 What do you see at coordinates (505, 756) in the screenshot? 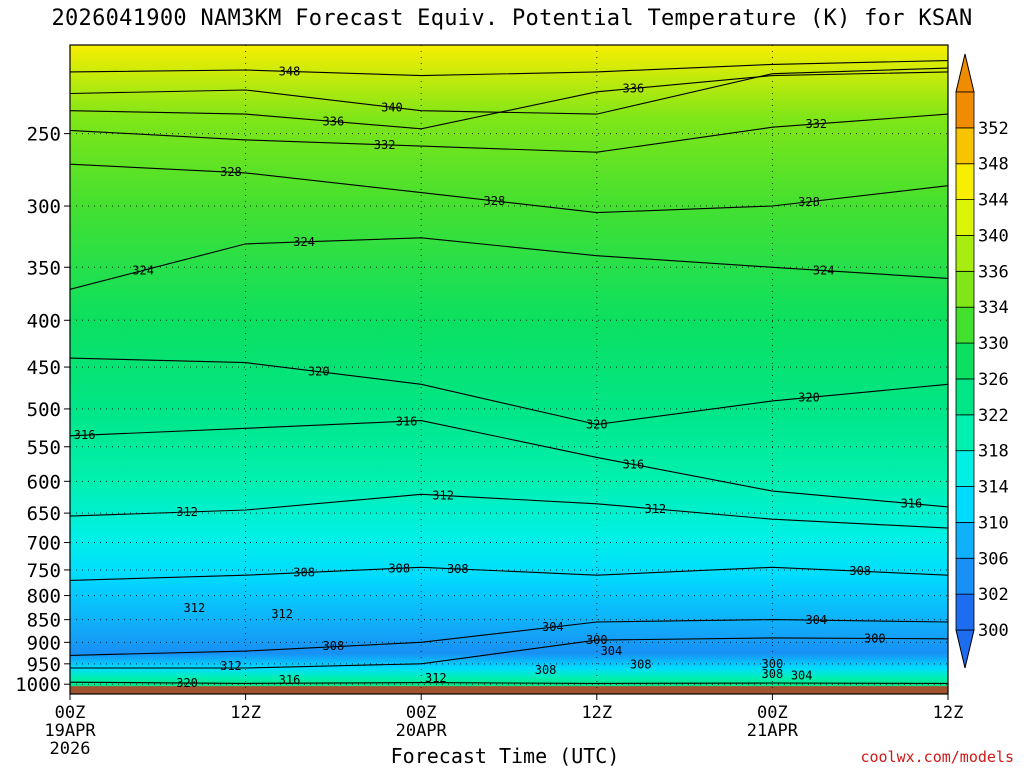
I see `x-axis-label: Forecast Time (UTC)` at bounding box center [505, 756].